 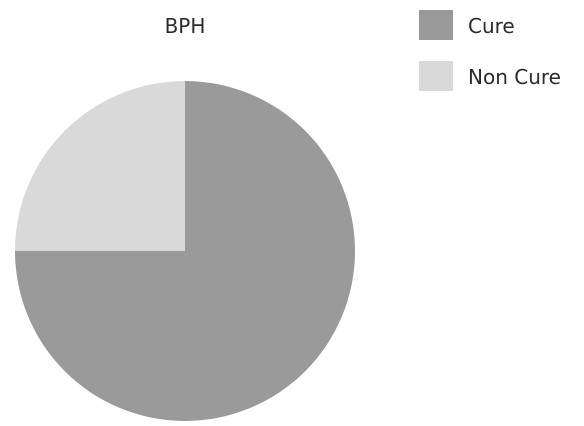 What do you see at coordinates (514, 77) in the screenshot?
I see `legend-label-non-cure: Non Cure` at bounding box center [514, 77].